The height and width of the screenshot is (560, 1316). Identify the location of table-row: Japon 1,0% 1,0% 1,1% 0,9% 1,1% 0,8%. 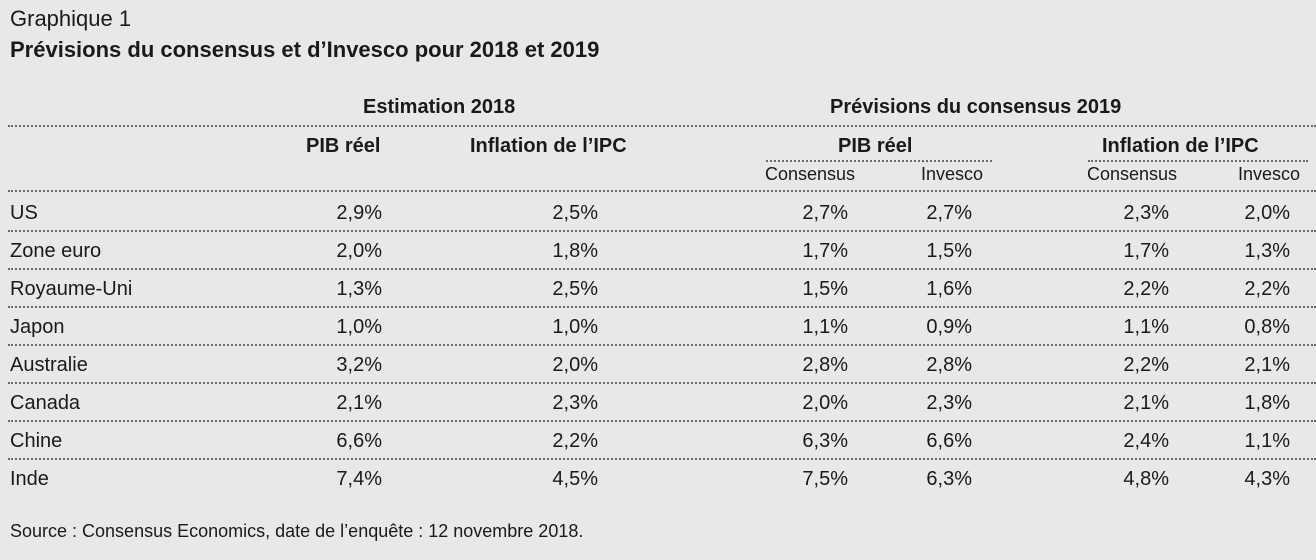
(658, 327).